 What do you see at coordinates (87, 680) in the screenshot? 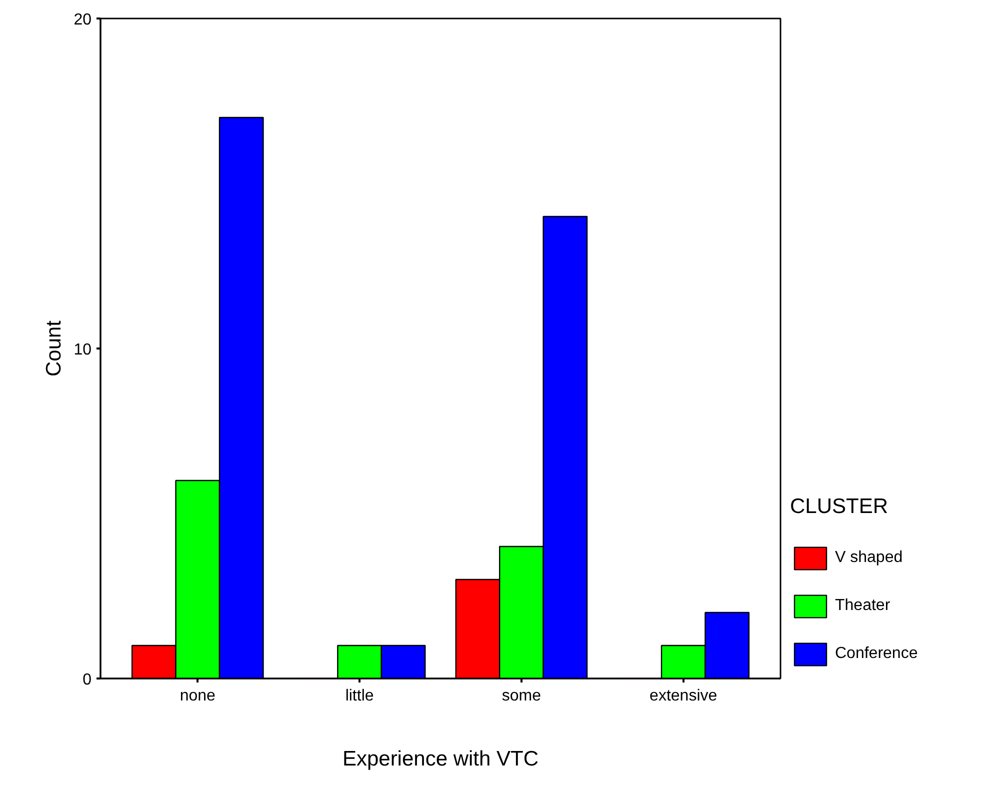
I see `y-tick-label: 0` at bounding box center [87, 680].